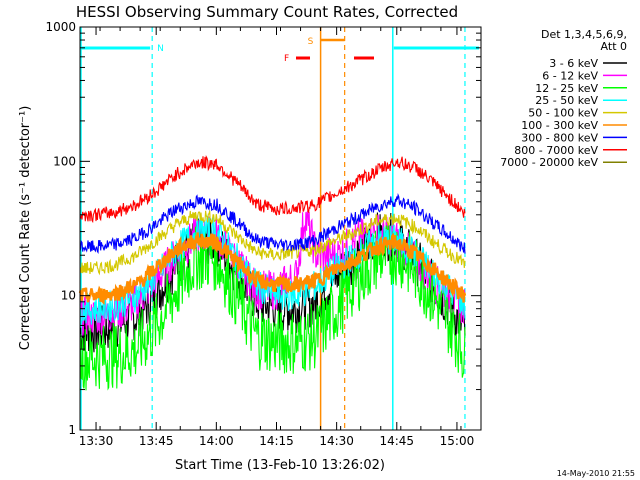  Describe the element at coordinates (336, 441) in the screenshot. I see `x-tick-label: 14:30` at that location.